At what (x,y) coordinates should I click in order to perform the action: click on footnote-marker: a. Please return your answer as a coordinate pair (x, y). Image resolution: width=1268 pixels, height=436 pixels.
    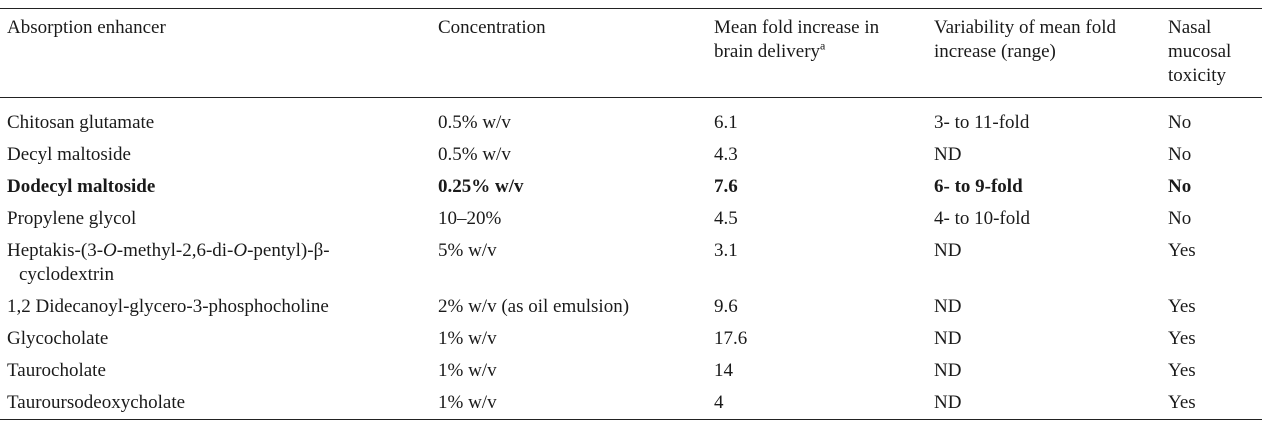
    Looking at the image, I should click on (823, 45).